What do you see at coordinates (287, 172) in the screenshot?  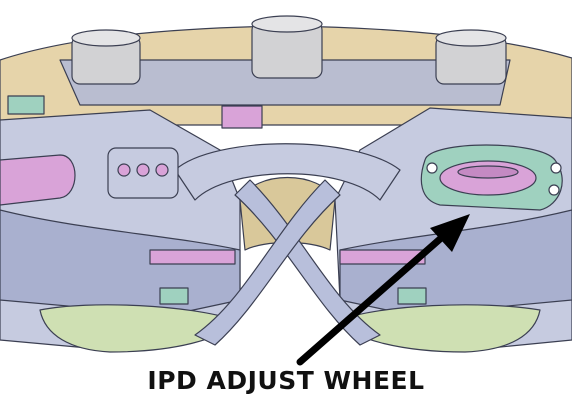 I see `nose-bridge-arch` at bounding box center [287, 172].